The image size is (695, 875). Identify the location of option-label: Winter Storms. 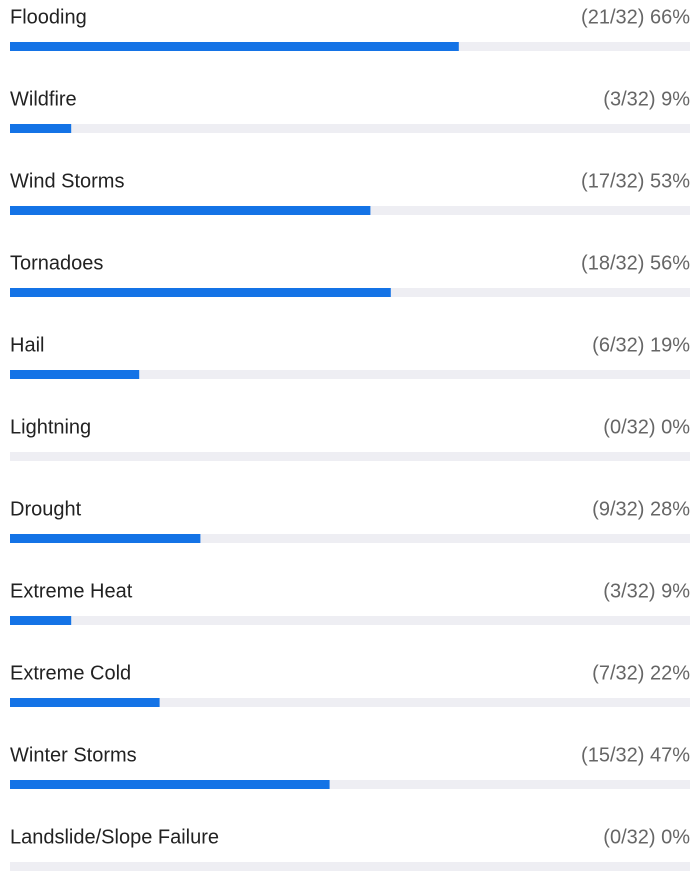
(73, 755).